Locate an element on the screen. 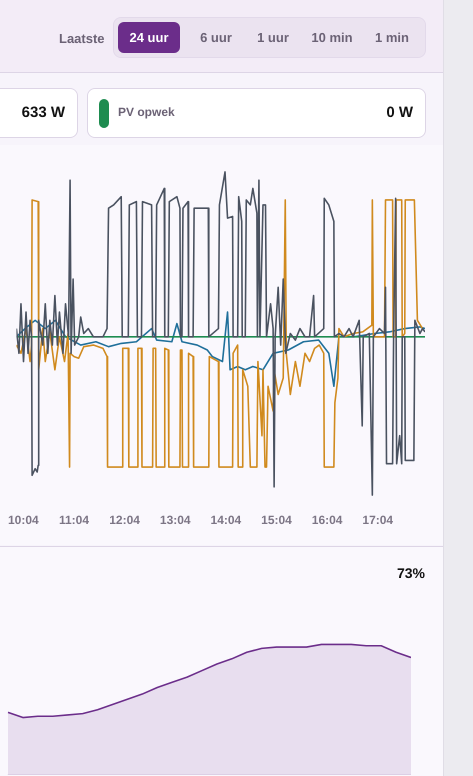  x-tick-label: 14:04 is located at coordinates (226, 520).